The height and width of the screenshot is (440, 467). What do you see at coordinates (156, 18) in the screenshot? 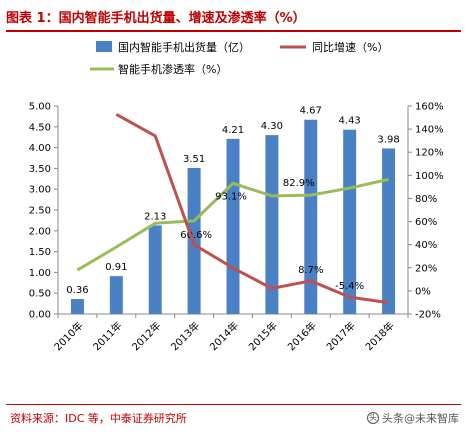
I see `chart-title: 图表 1：国内智能手机出货量、增速及渗透率（%）` at bounding box center [156, 18].